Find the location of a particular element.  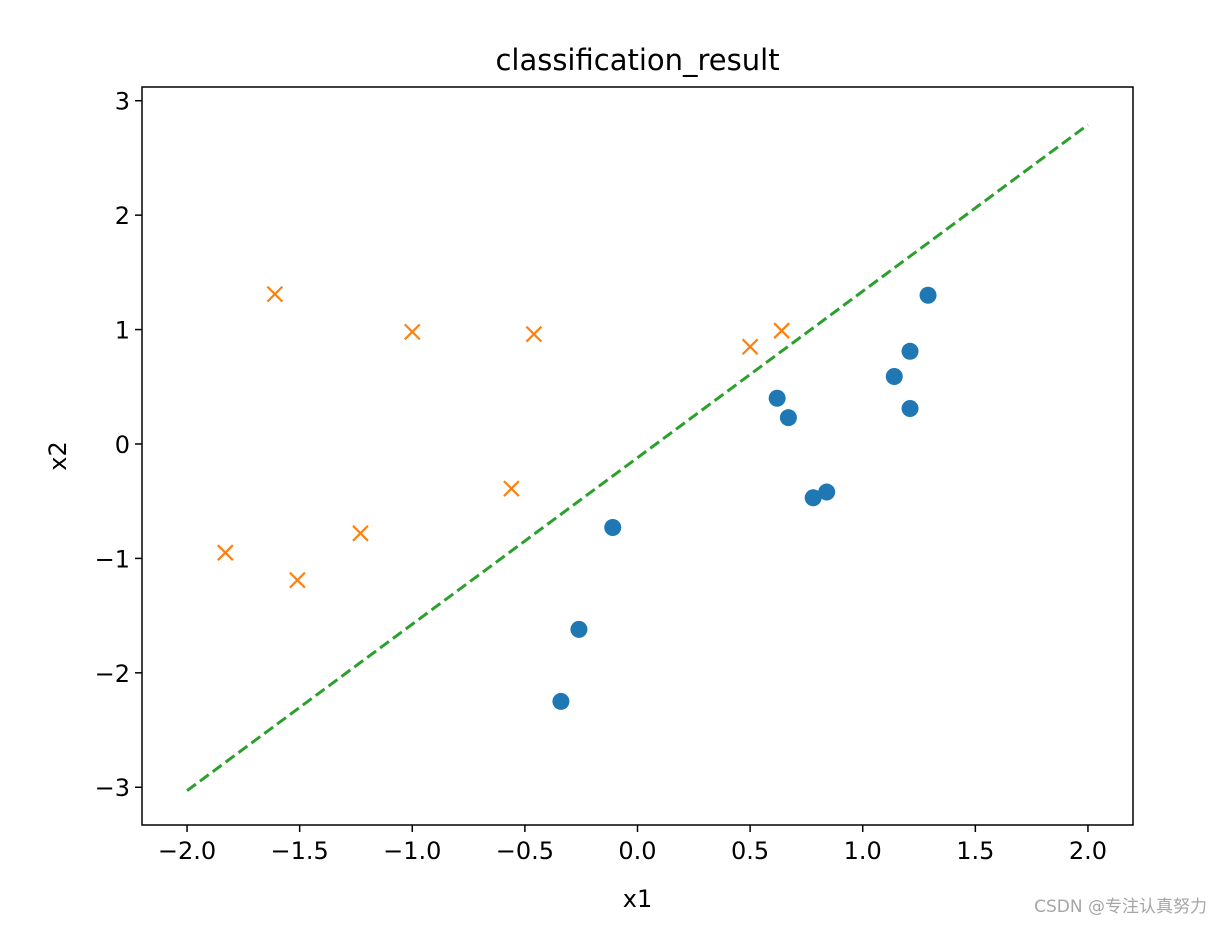

x-tick-label: −1.5 is located at coordinates (300, 851).